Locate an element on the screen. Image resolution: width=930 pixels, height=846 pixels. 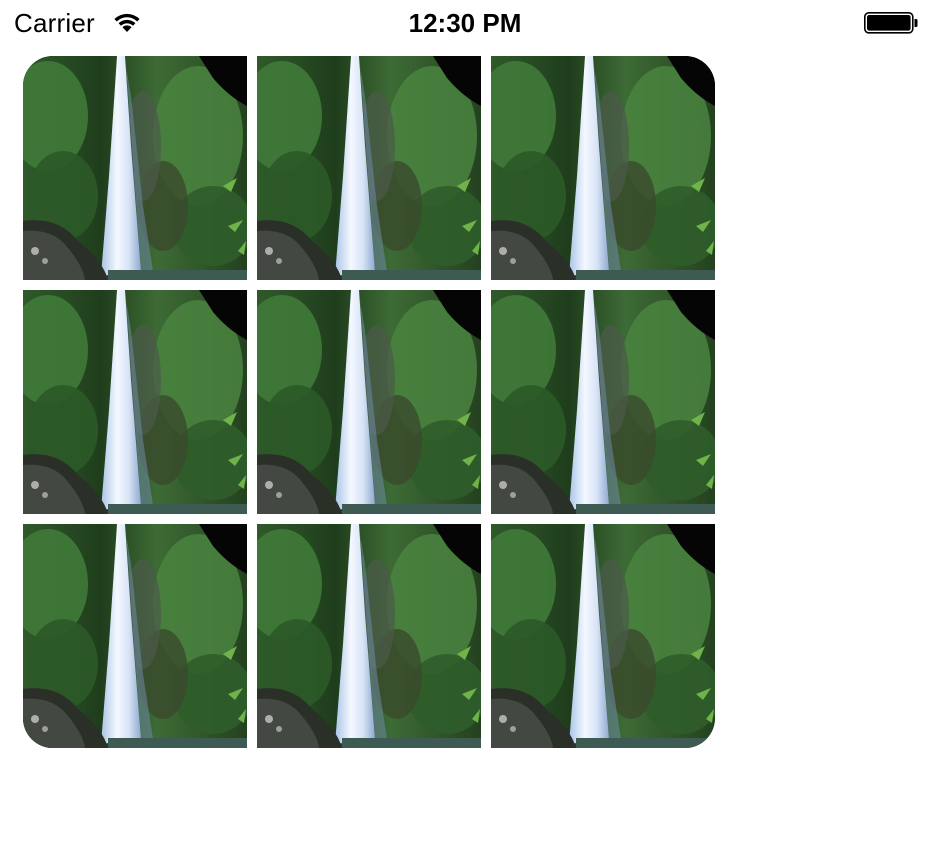
status-bar: Carrier 12:30 PM is located at coordinates (465, 23).